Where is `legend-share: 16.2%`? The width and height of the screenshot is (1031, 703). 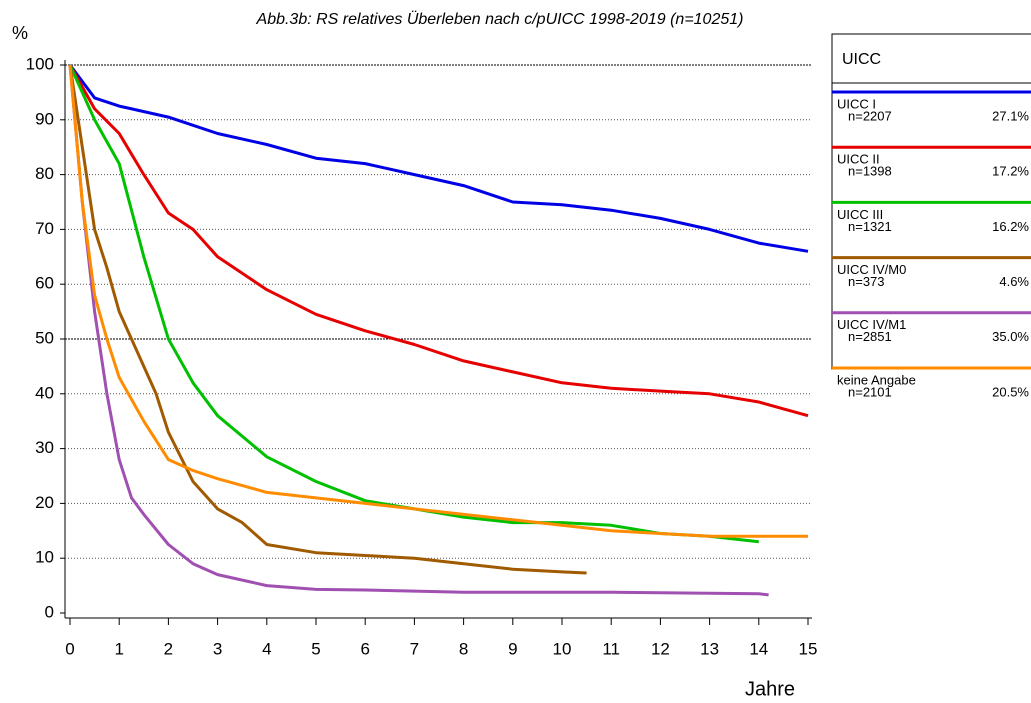
legend-share: 16.2% is located at coordinates (1010, 226).